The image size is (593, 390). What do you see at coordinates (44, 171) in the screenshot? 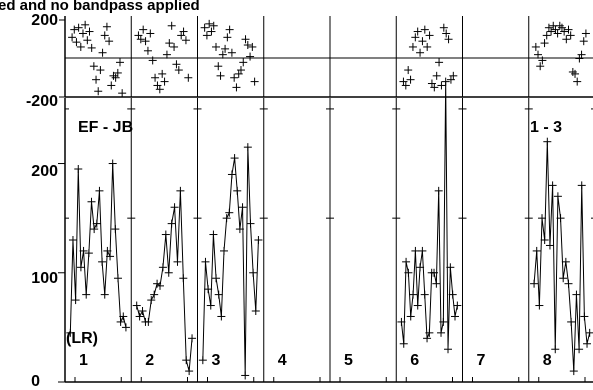
I see `amp-ytick-200: 200` at bounding box center [44, 171].